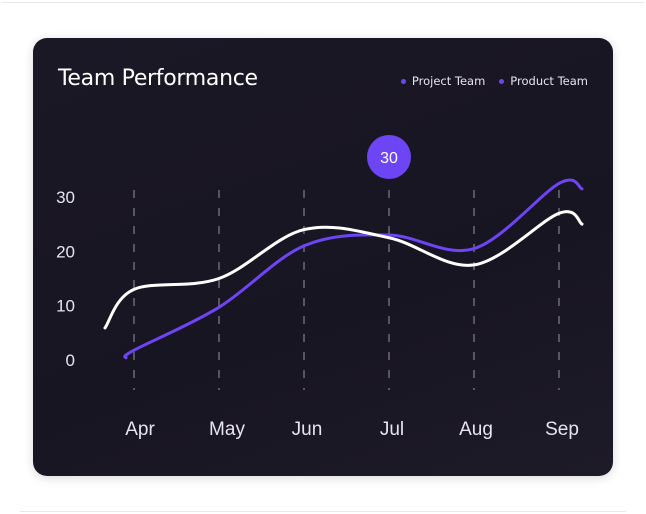 This screenshot has height=514, width=646. What do you see at coordinates (494, 81) in the screenshot?
I see `legend: Project Team Product Team` at bounding box center [494, 81].